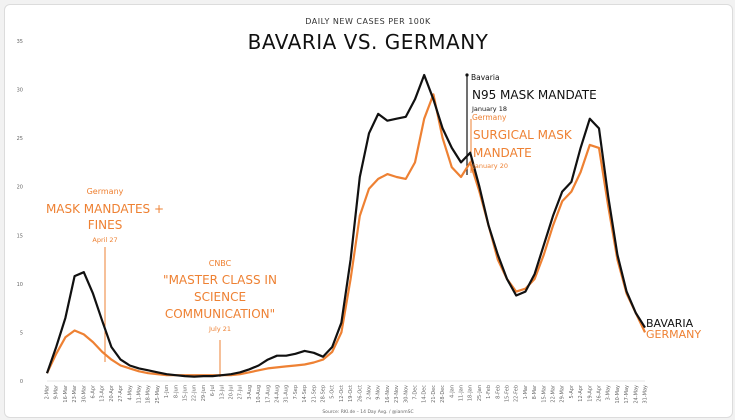 The image size is (735, 420). What do you see at coordinates (526, 391) in the screenshot?
I see `x-tick-label: 1-Mar` at bounding box center [526, 391].